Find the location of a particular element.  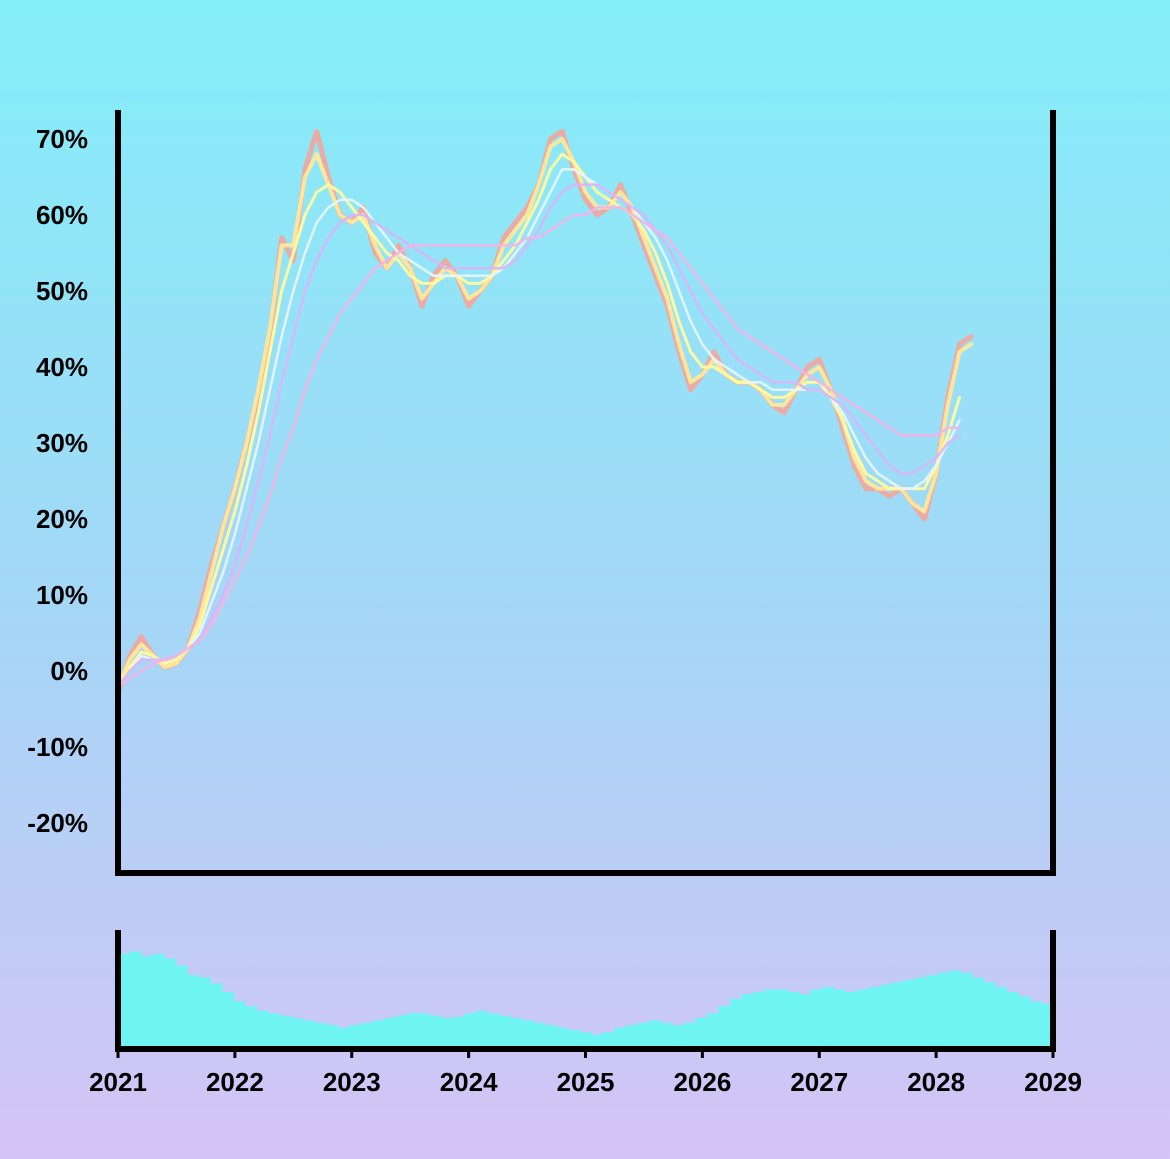

y-tick-label: 10% is located at coordinates (62, 595).